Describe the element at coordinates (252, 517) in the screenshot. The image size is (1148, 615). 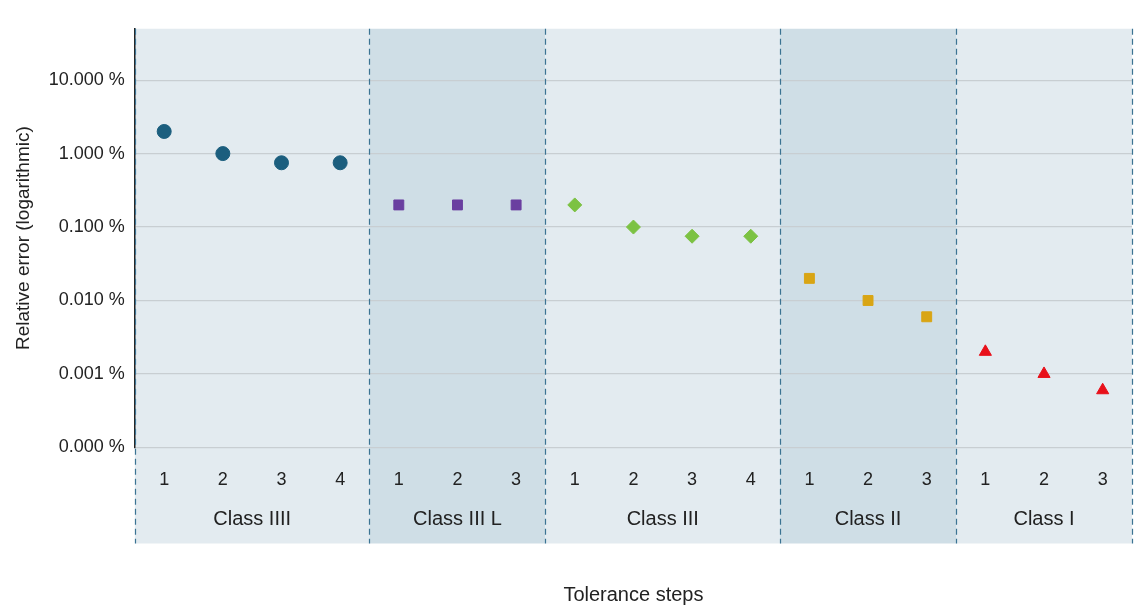
I see `text: Class IIII` at that location.